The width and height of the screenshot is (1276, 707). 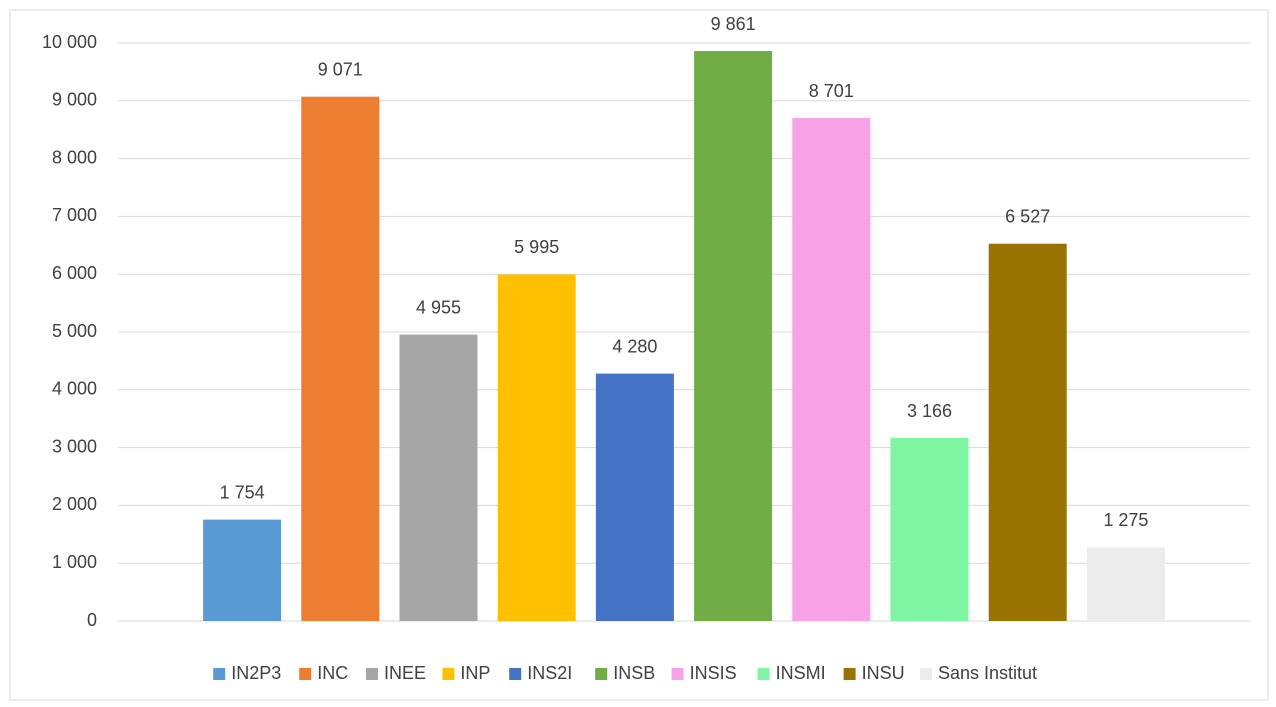 What do you see at coordinates (549, 673) in the screenshot?
I see `legend-label: INS2I` at bounding box center [549, 673].